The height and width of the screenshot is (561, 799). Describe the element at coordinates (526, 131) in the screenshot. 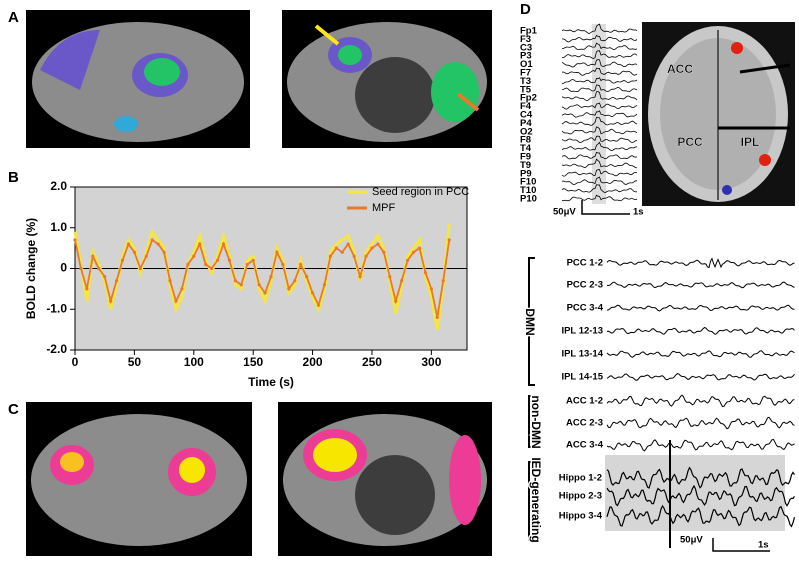

I see `channel-label: O2` at that location.